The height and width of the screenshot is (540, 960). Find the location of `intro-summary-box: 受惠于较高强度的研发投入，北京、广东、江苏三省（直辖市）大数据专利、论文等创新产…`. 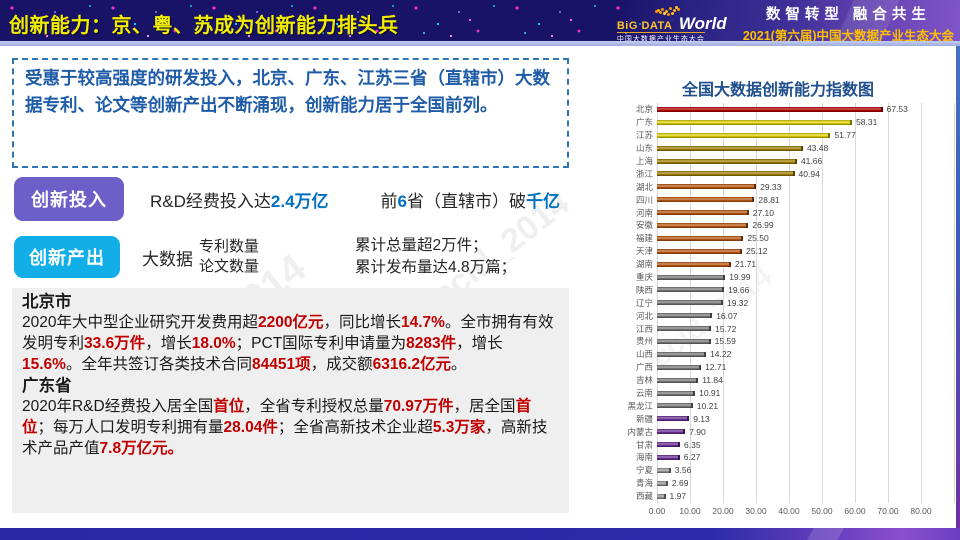

intro-summary-box: 受惠于较高强度的研发投入，北京、广东、江苏三省（直辖市）大数据专利、论文等创新产… is located at coordinates (290, 113).